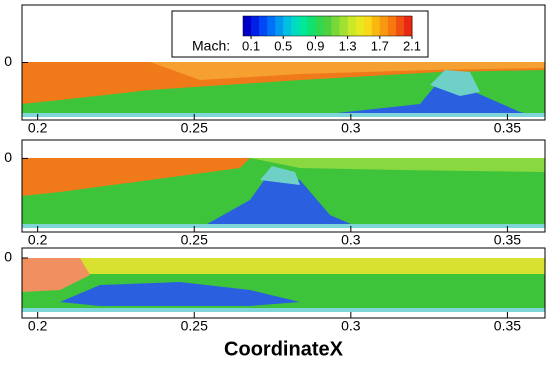 This screenshot has height=372, width=550. Describe the element at coordinates (251, 45) in the screenshot. I see `colorbar-tick-label: 0.1` at that location.